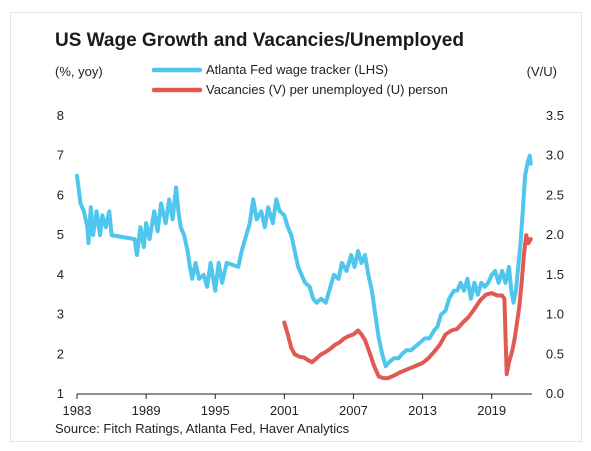 Image resolution: width=591 pixels, height=451 pixels. I want to click on left-axis-unit: (%, yoy), so click(79, 71).